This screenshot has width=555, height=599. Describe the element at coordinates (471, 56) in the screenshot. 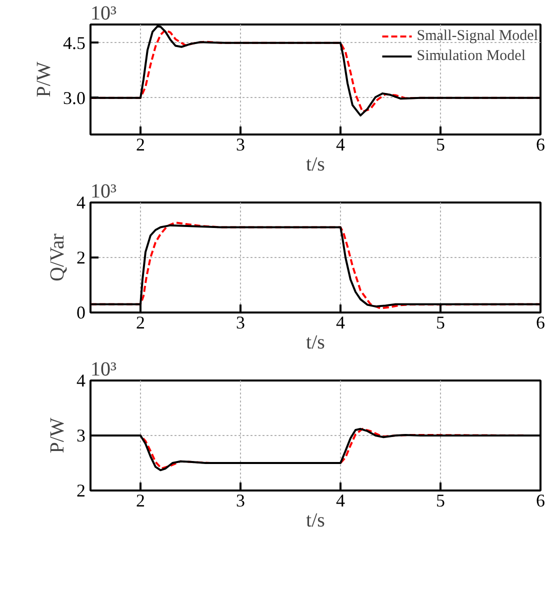

I see `legend-label: Simulation Model` at that location.